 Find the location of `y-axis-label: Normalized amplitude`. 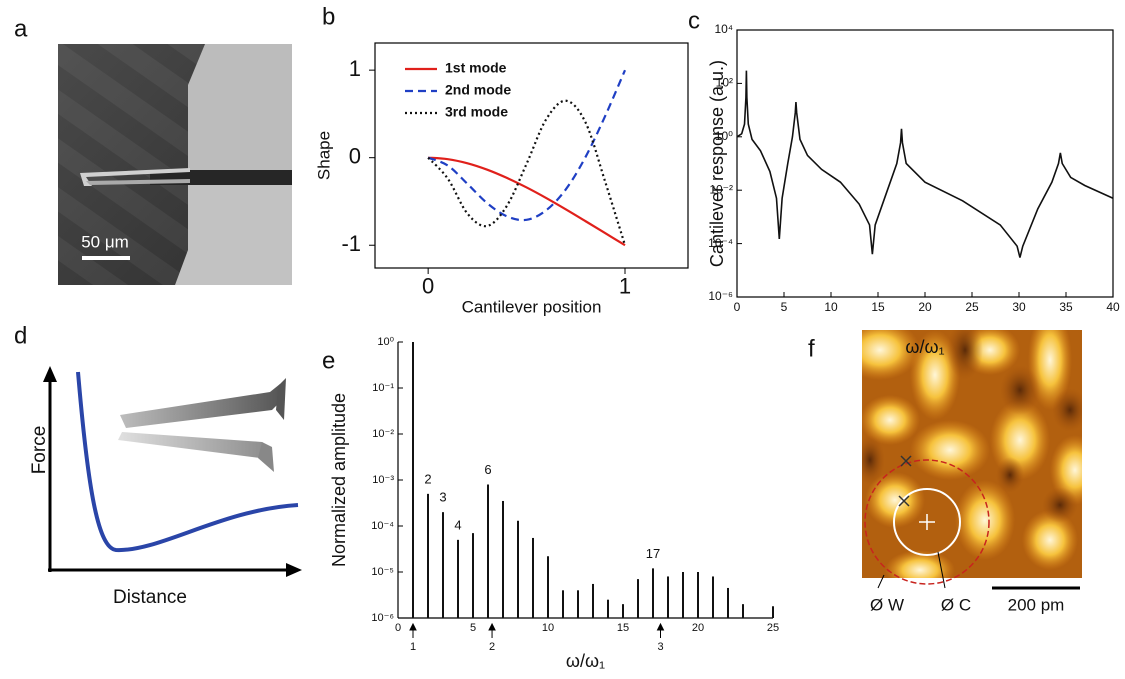

y-axis-label: Normalized amplitude is located at coordinates (339, 480).